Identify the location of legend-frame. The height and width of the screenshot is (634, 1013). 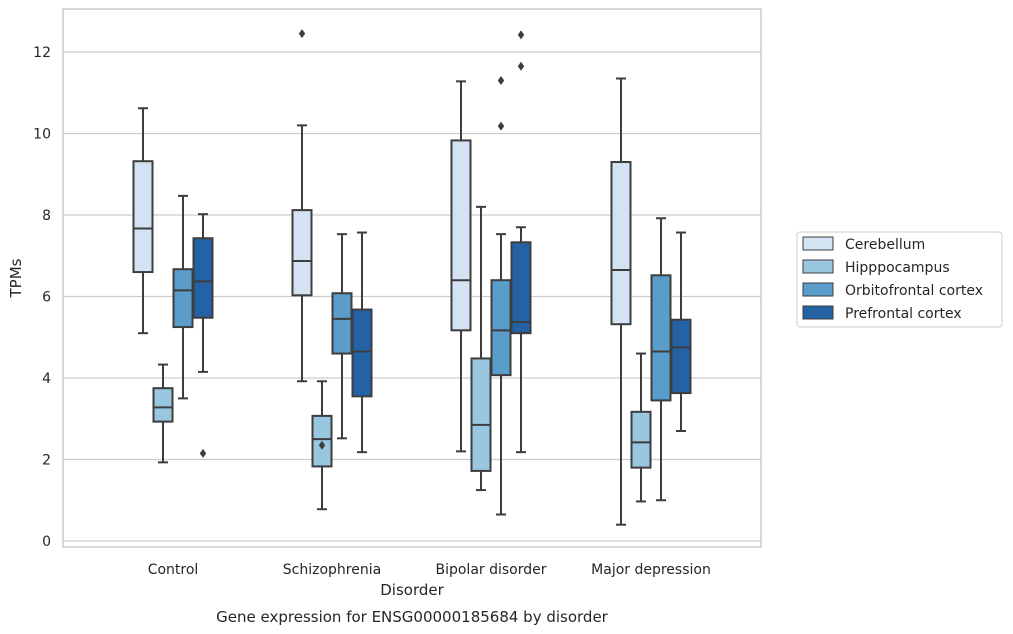
(899, 279).